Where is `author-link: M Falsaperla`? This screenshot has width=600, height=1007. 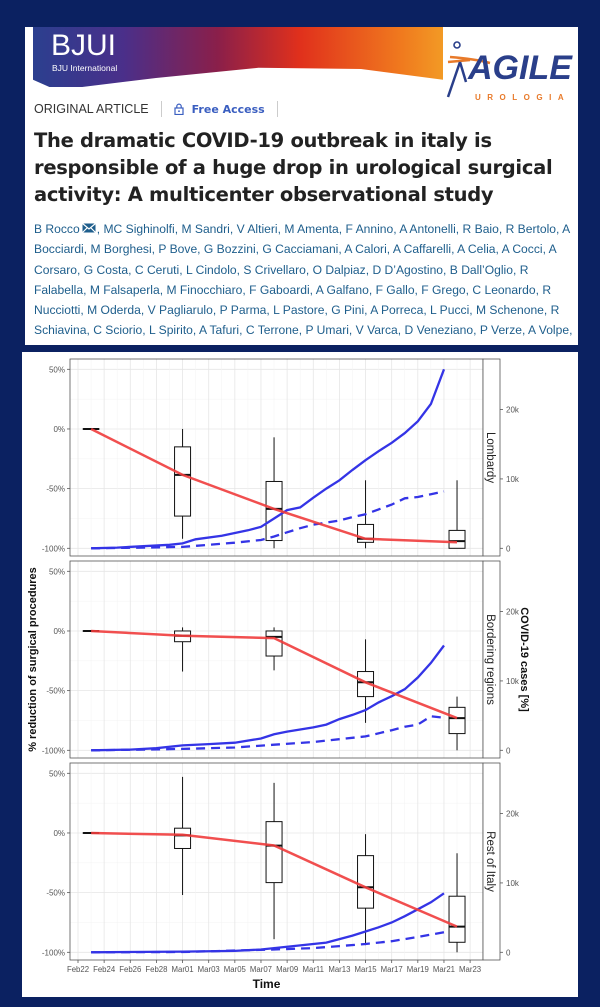
author-link: M Falsaperla is located at coordinates (124, 289).